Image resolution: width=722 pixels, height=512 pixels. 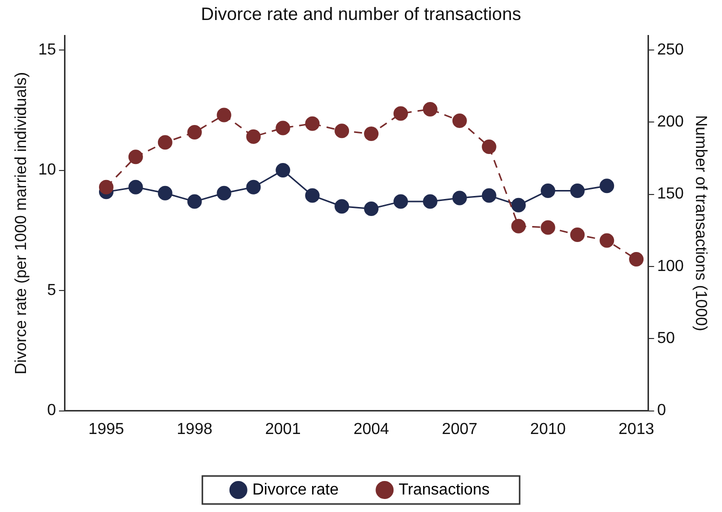 I want to click on x-tick-label: 1998, so click(x=194, y=429).